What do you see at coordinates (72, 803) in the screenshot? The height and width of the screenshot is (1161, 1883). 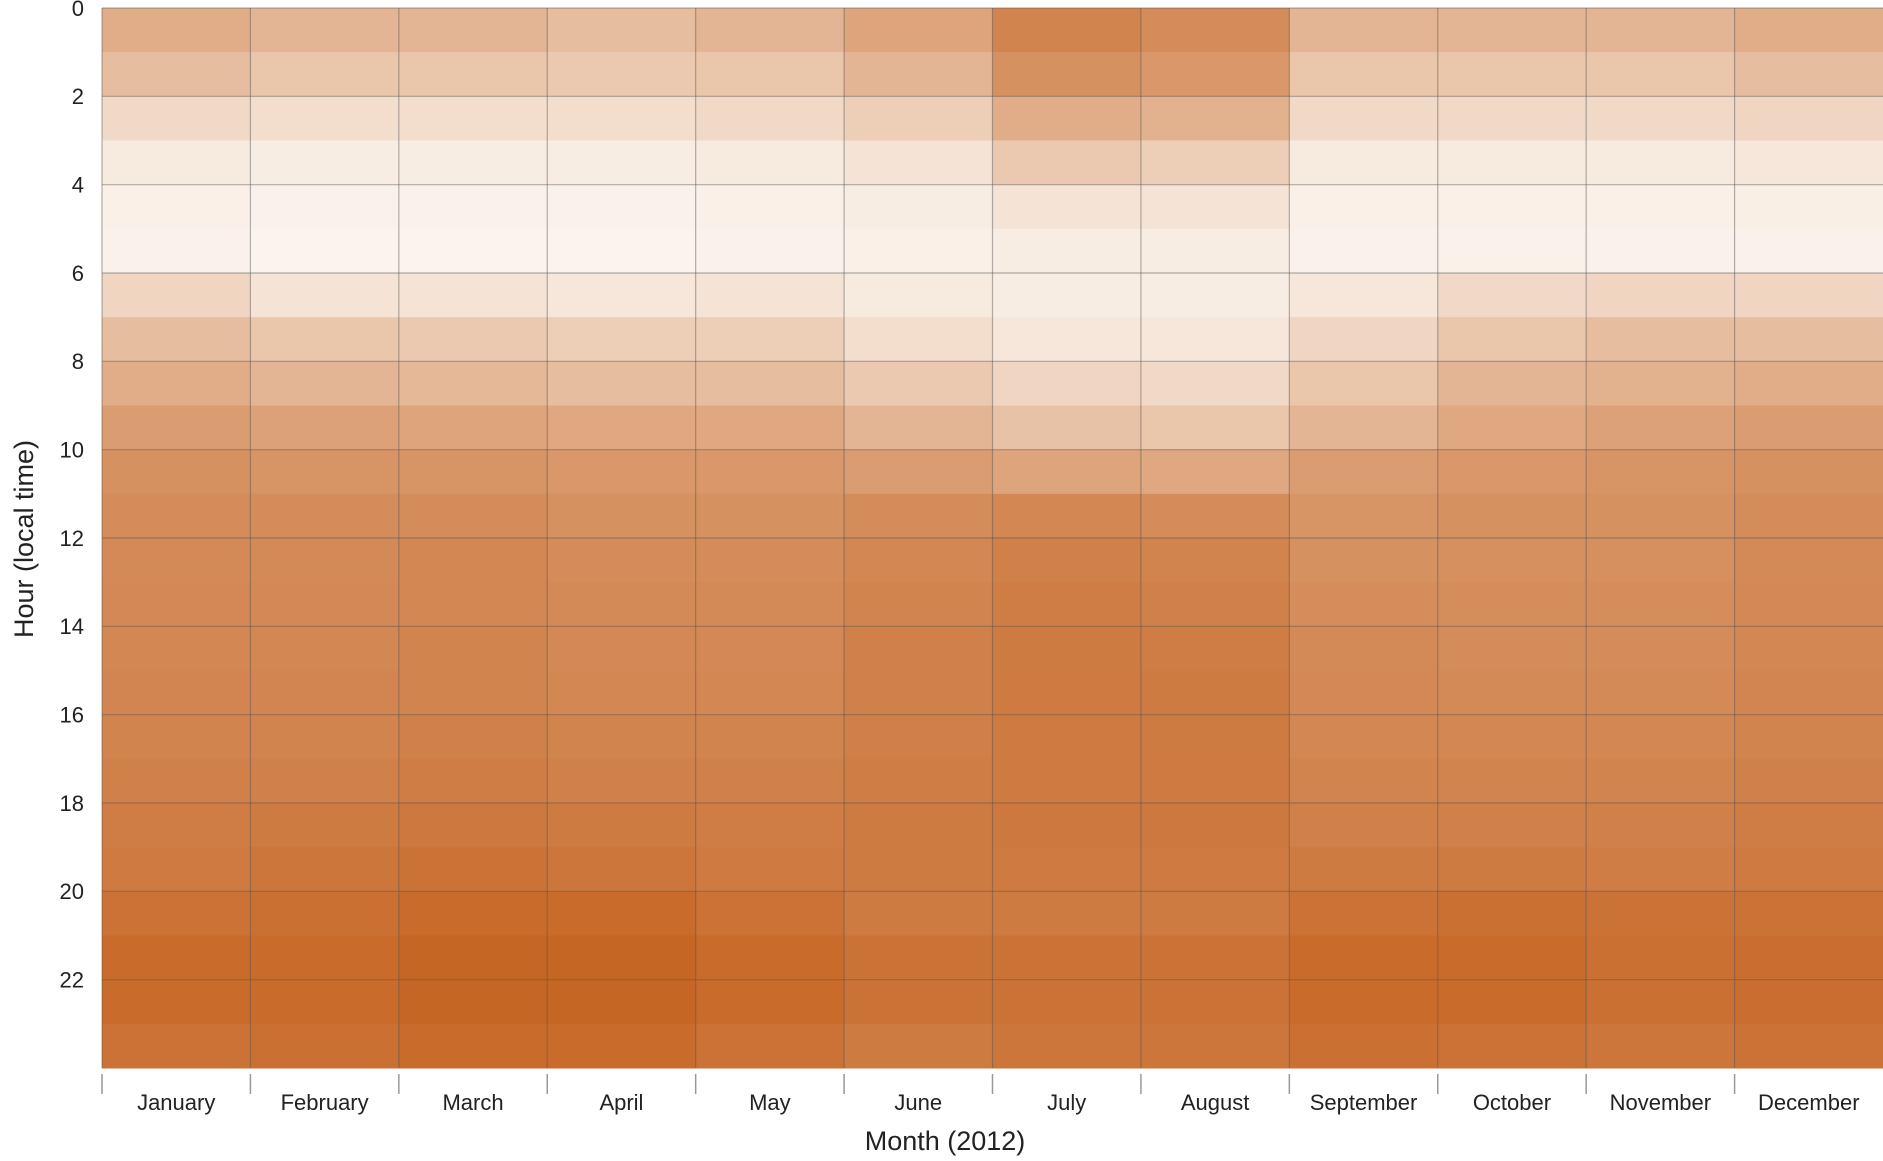 I see `y-tick-label: 18` at bounding box center [72, 803].